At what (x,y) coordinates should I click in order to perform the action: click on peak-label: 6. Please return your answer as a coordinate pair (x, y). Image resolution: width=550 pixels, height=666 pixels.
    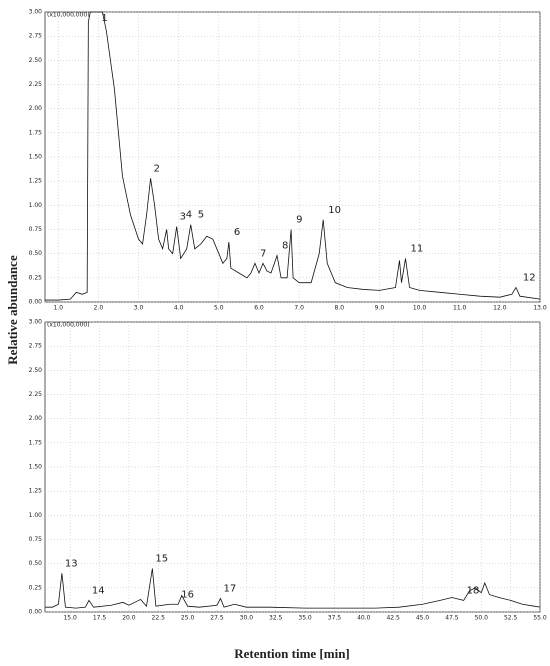
    Looking at the image, I should click on (237, 232).